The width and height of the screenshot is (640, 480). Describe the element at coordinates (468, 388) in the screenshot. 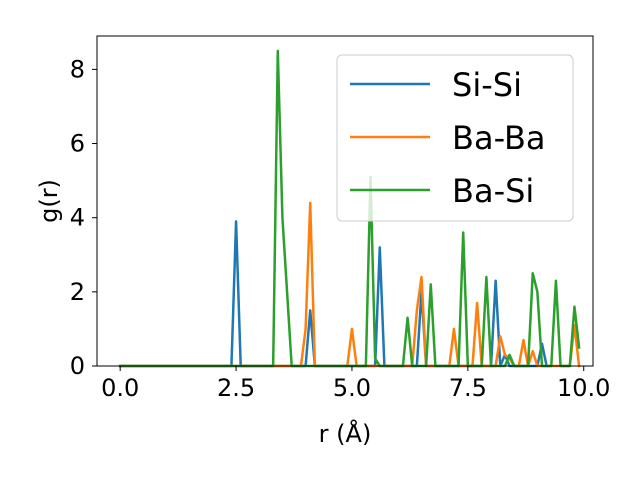

I see `x-tick-label: 7.5` at that location.